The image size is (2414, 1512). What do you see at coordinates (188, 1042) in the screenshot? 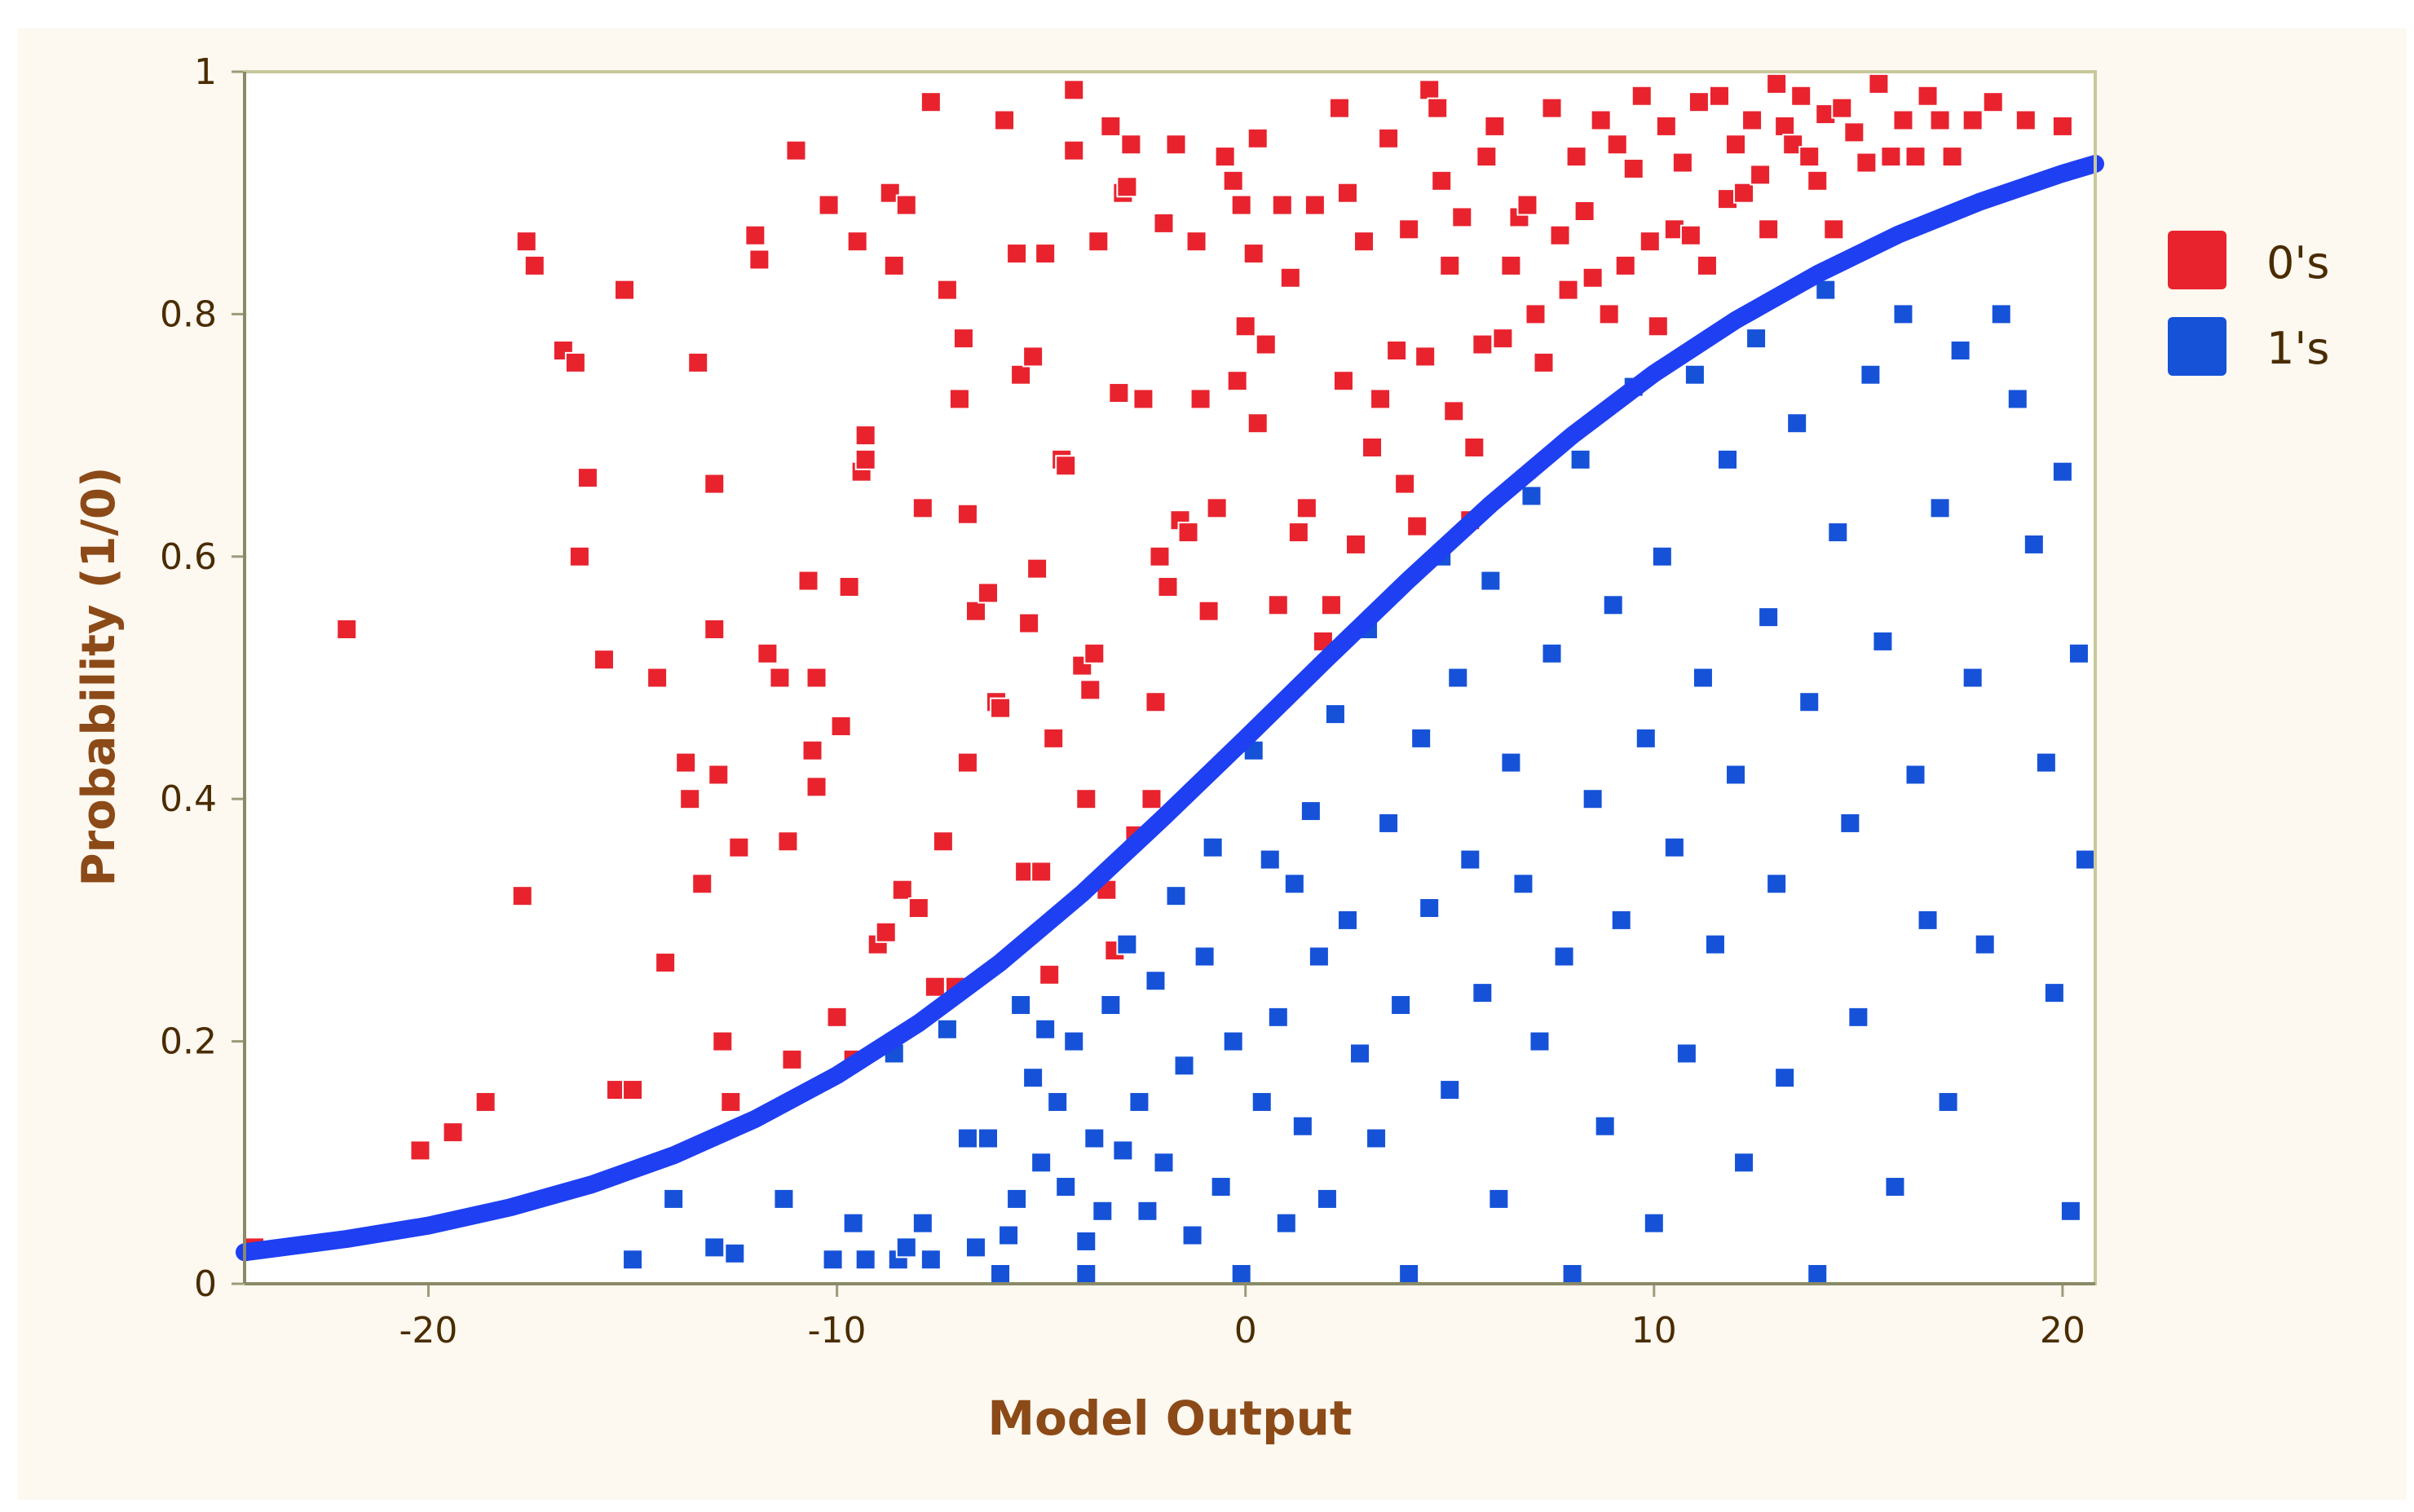
I see `y-tick-label: 0.2` at bounding box center [188, 1042].